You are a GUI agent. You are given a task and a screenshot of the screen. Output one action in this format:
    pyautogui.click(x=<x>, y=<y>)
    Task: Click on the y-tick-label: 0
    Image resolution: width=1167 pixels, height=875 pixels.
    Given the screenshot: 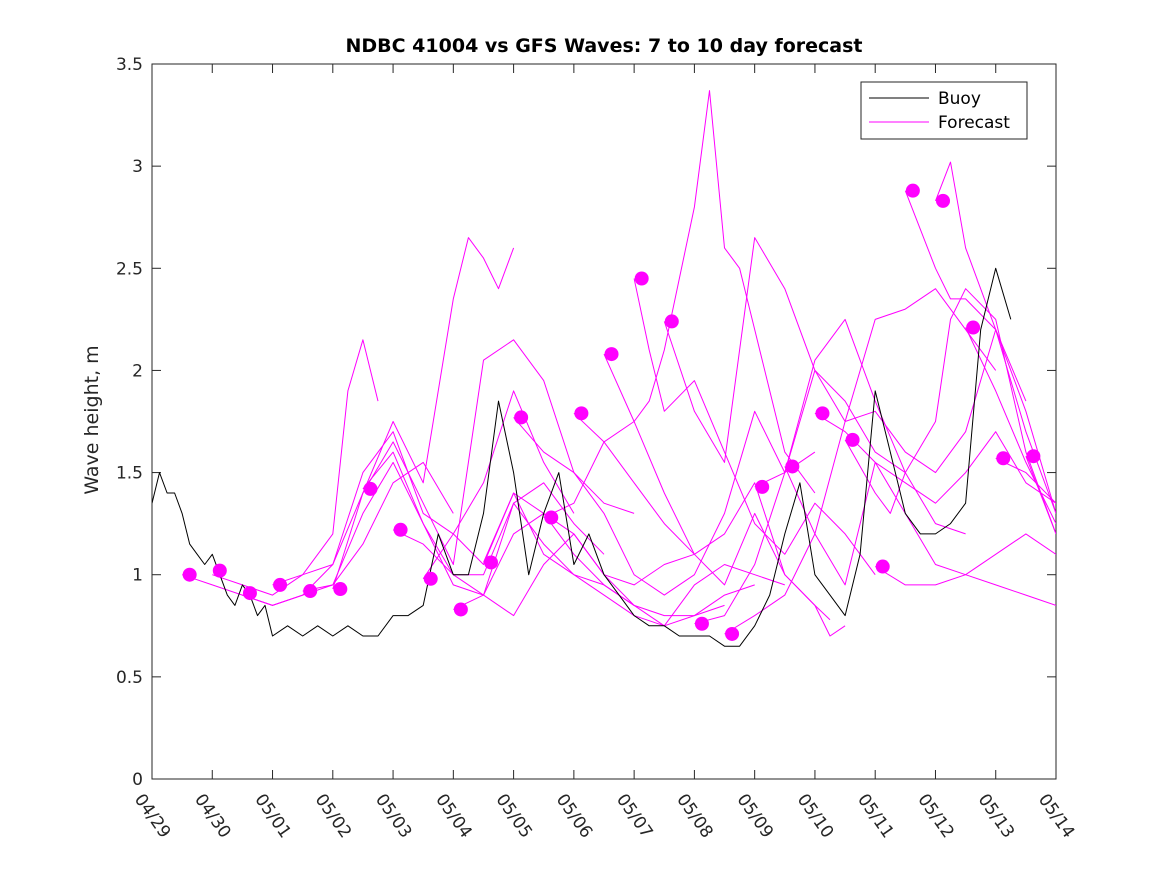 What is the action you would take?
    pyautogui.click(x=137, y=780)
    